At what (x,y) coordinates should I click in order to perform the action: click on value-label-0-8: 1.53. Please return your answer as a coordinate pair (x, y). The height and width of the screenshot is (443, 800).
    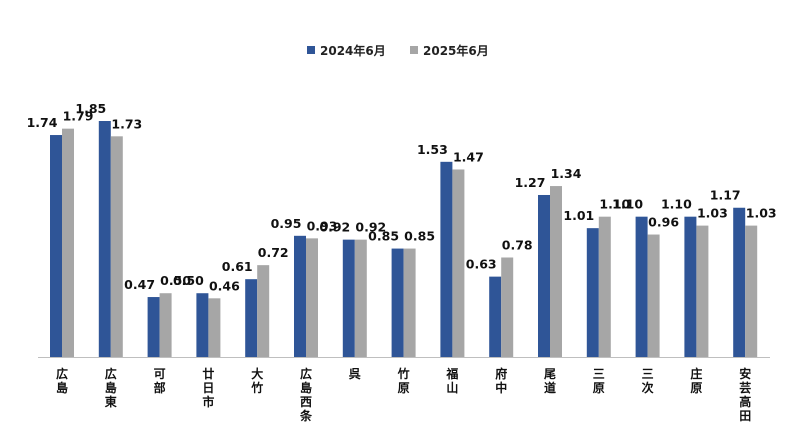
    Looking at the image, I should click on (432, 149).